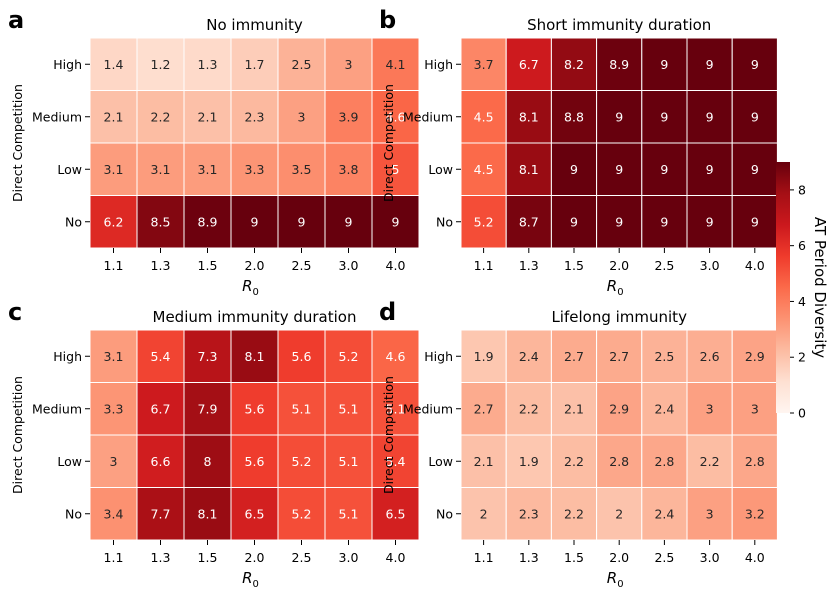  What do you see at coordinates (574, 265) in the screenshot?
I see `x-tick-label: 1.5` at bounding box center [574, 265].